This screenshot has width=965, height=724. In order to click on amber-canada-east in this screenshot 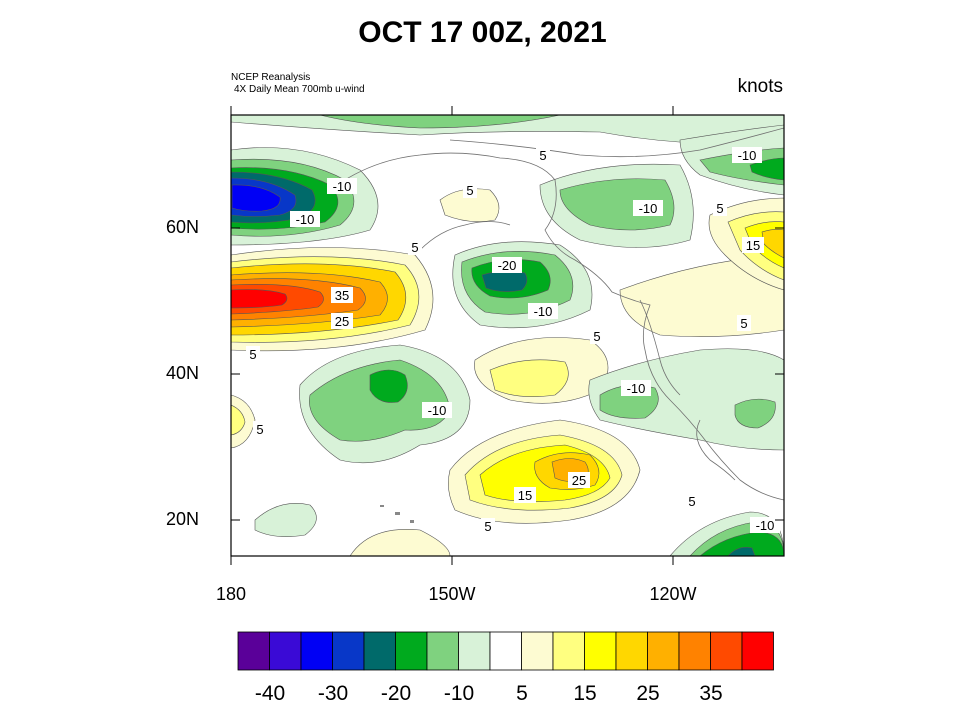, I will do `click(772, 244)`.